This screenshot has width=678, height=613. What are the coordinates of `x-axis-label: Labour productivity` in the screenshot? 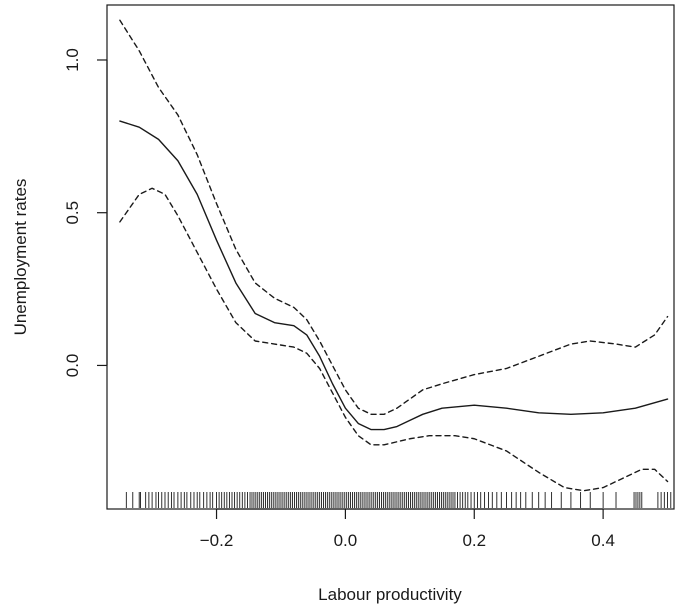 It's located at (390, 594).